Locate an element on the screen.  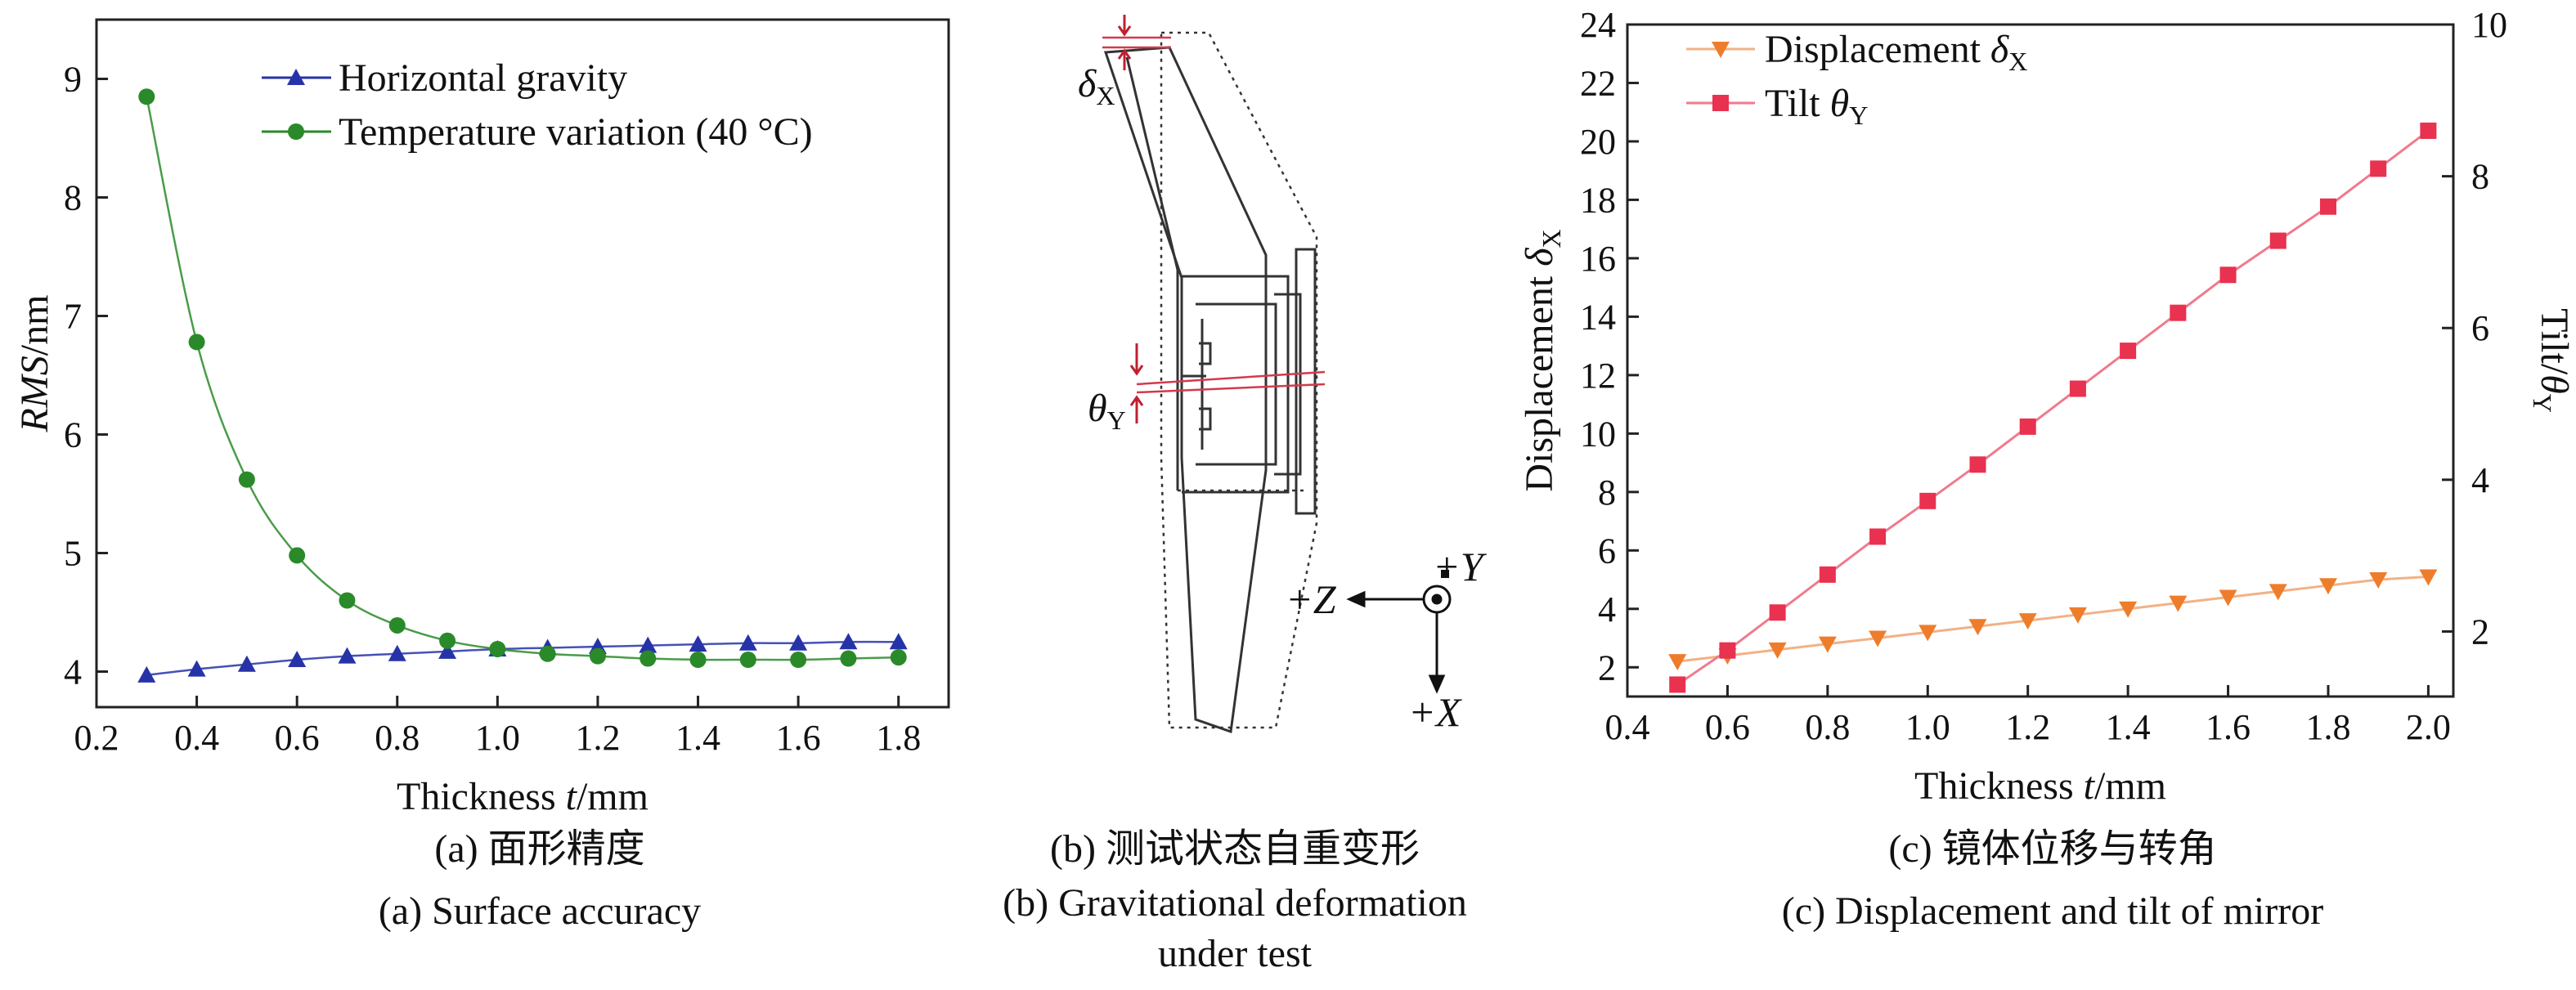
y-axis-label-sub: X is located at coordinates (1551, 239).